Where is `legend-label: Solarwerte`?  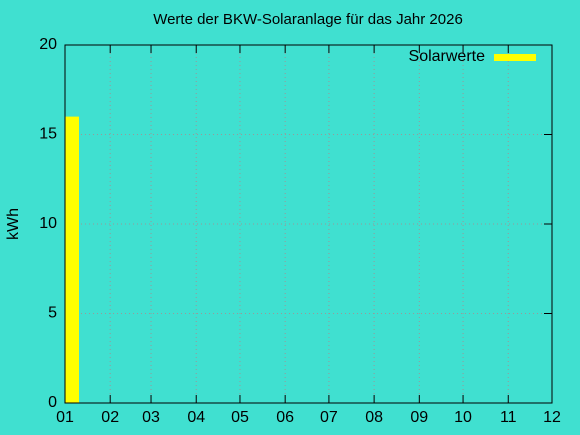 legend-label: Solarwerte is located at coordinates (447, 56).